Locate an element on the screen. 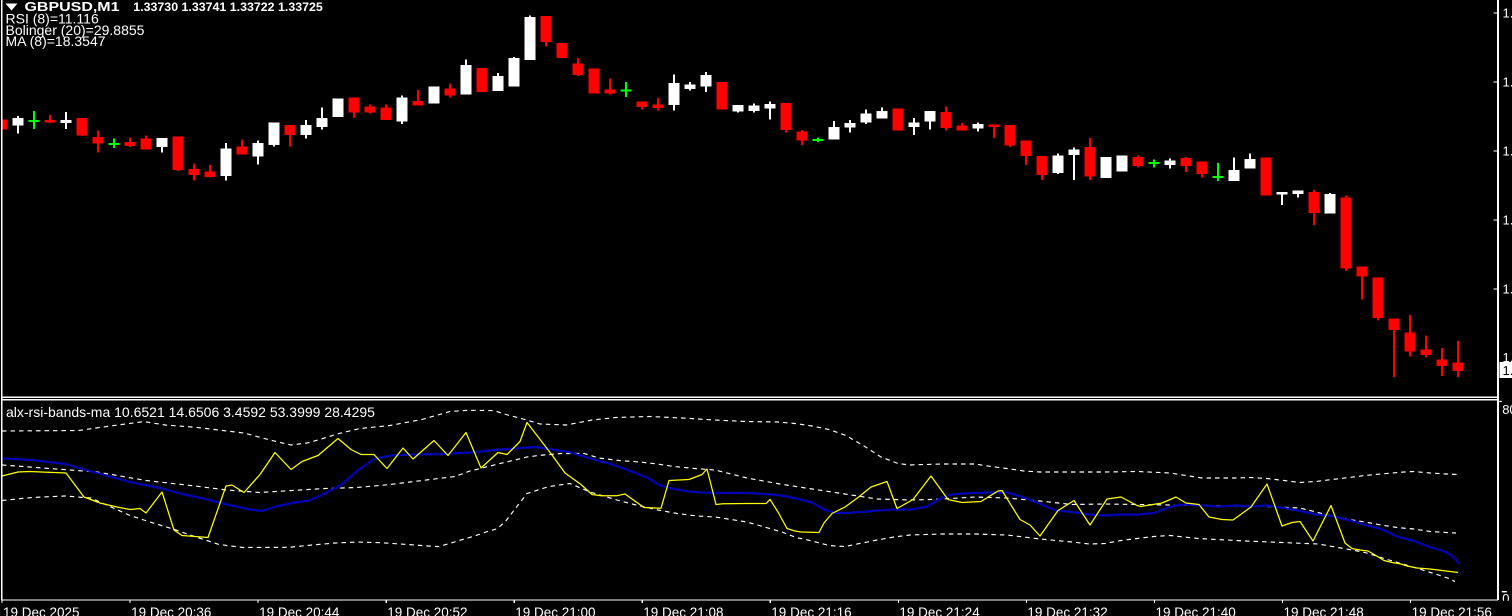  svg-text:1.33730 1.33741 1.33722 1.3372: 1.33730 1.33741 1.33722 1.33725 is located at coordinates (228, 7).